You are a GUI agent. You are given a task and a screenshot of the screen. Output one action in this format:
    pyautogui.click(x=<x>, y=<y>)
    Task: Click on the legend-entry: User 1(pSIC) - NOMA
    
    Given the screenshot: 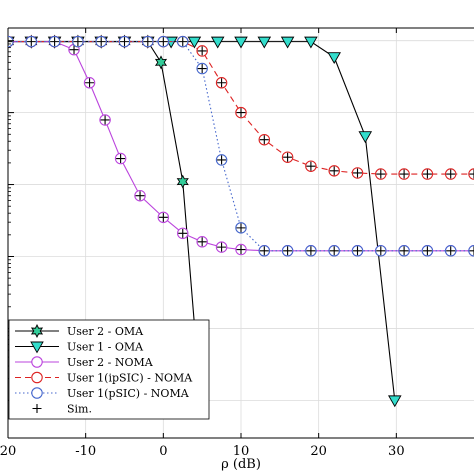 What is the action you would take?
    pyautogui.click(x=102, y=393)
    